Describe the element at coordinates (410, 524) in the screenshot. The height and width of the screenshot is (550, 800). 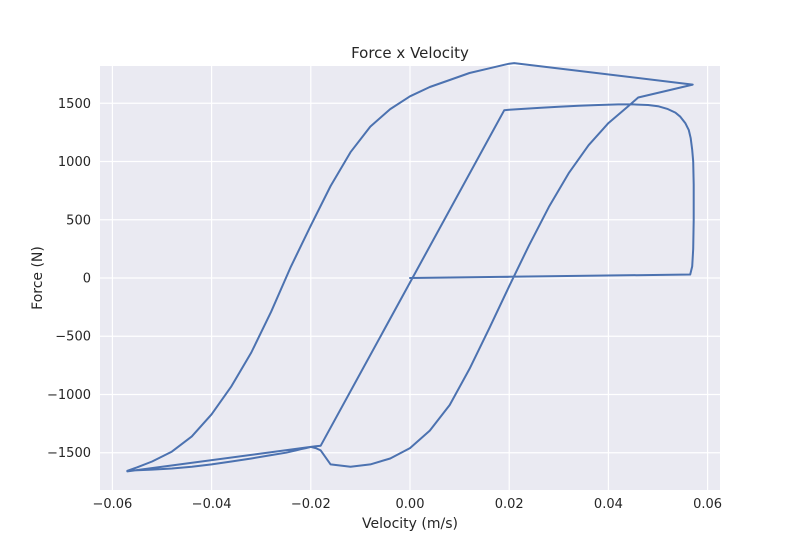
I see `x-axis-label: Velocity (m/s)` at that location.